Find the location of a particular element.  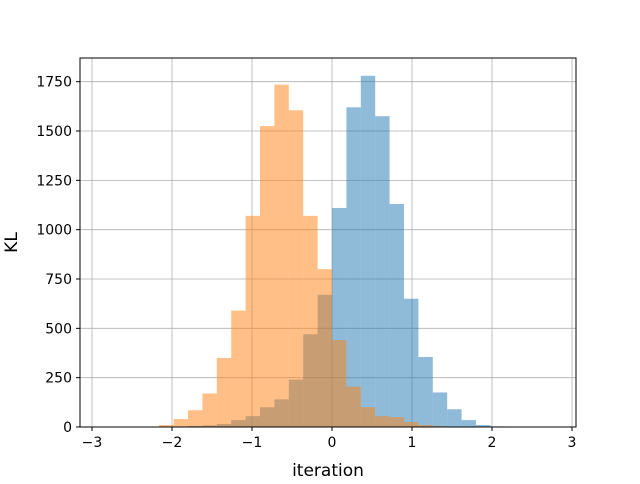

y-tick-label: 1750 is located at coordinates (54, 83).